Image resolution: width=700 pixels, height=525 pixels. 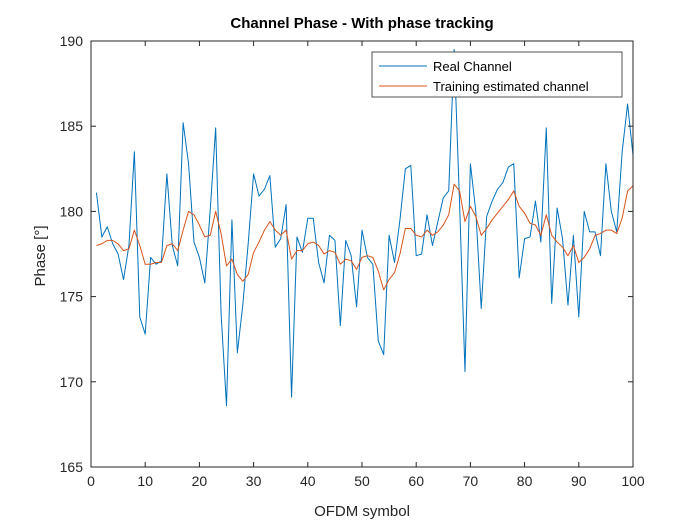 What do you see at coordinates (72, 382) in the screenshot?
I see `y-tick-label: 170` at bounding box center [72, 382].